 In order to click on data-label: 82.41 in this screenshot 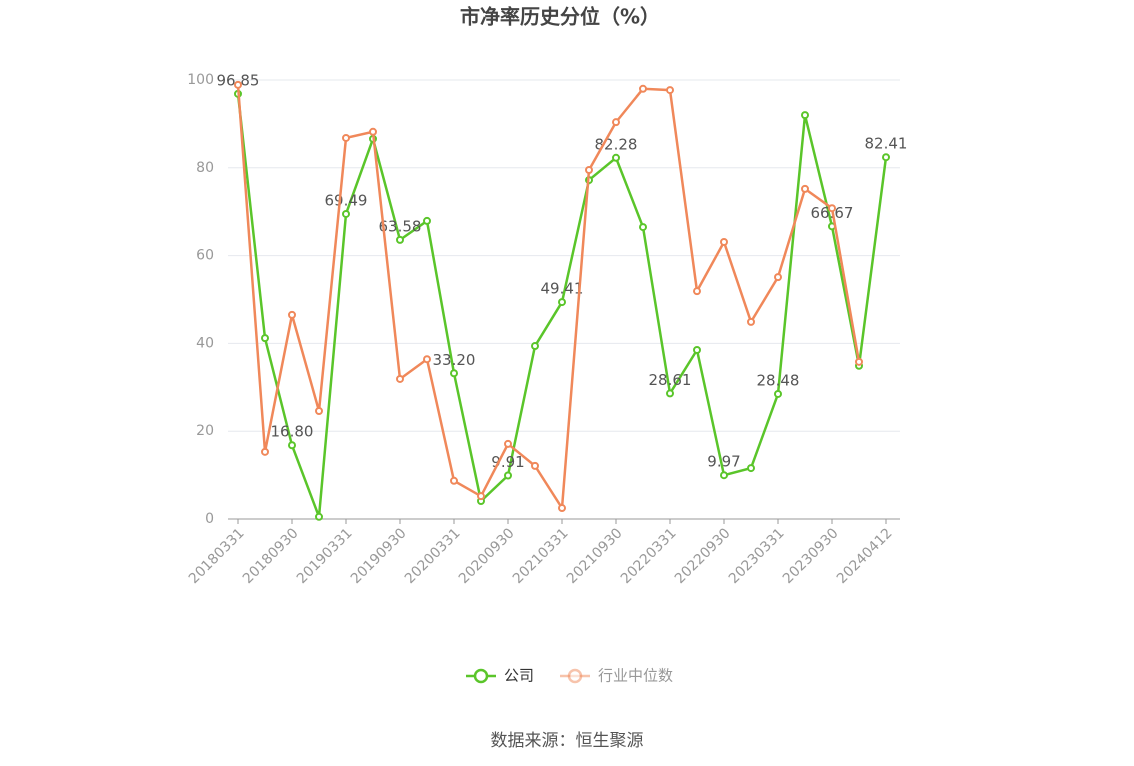, I will do `click(886, 144)`.